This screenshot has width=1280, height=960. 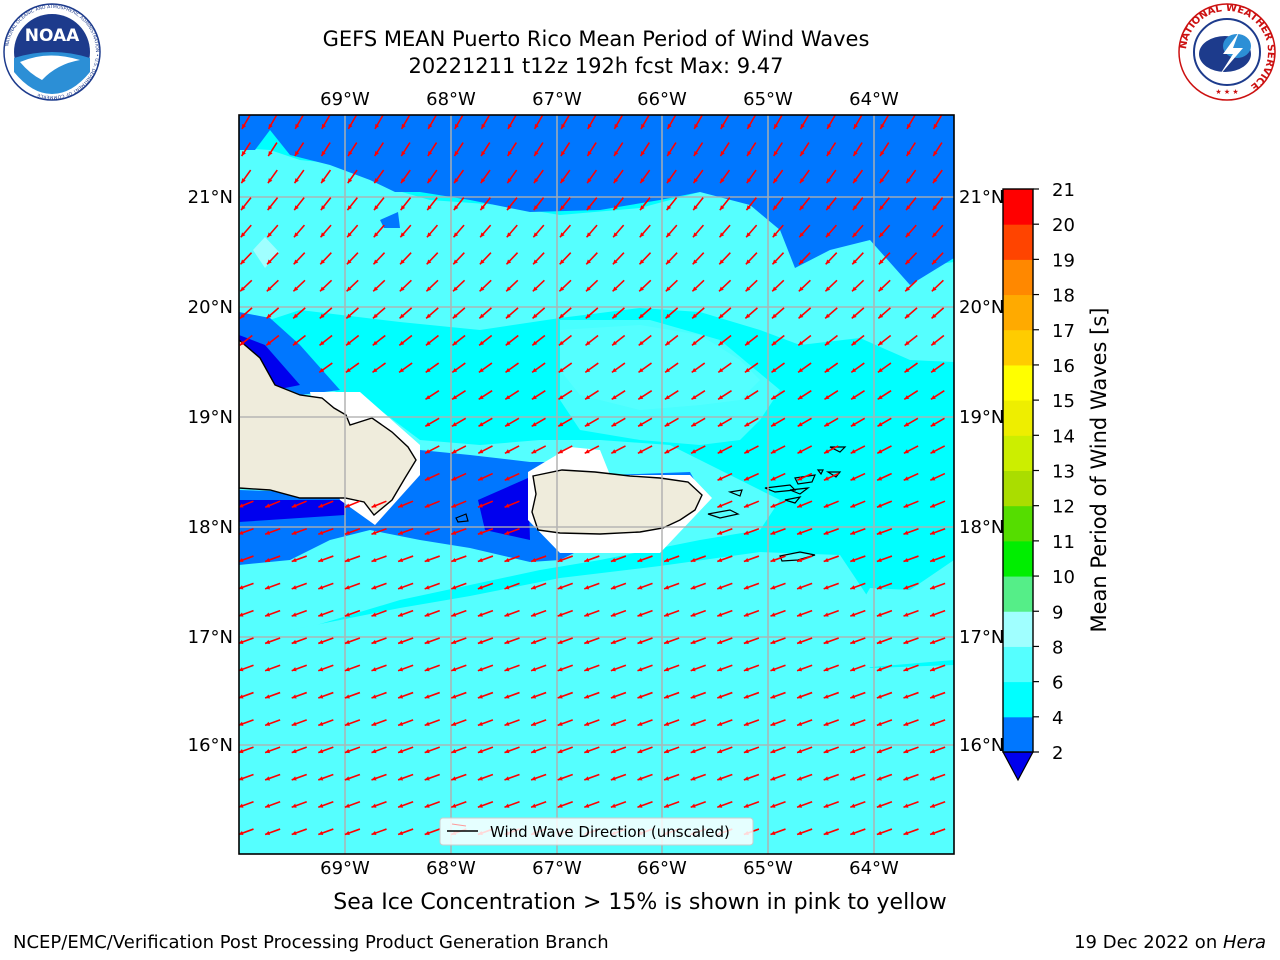 What do you see at coordinates (52, 36) in the screenshot?
I see `noaa-logo-text: NOAA` at bounding box center [52, 36].